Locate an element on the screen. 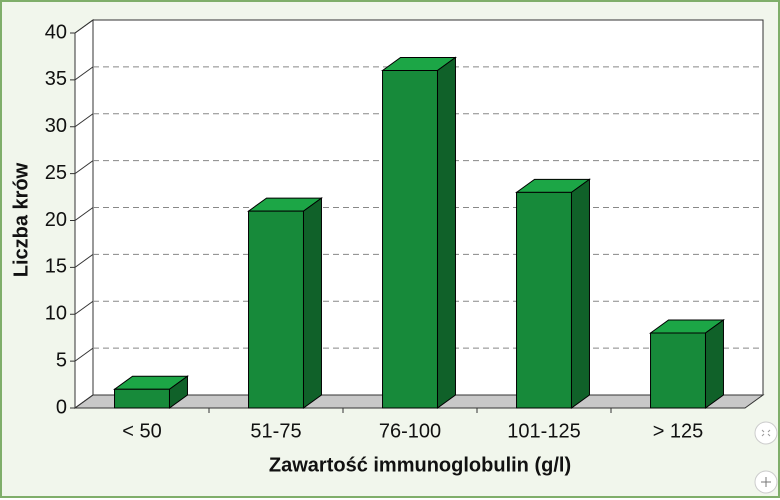 The width and height of the screenshot is (780, 500). collapse-button is located at coordinates (766, 433).